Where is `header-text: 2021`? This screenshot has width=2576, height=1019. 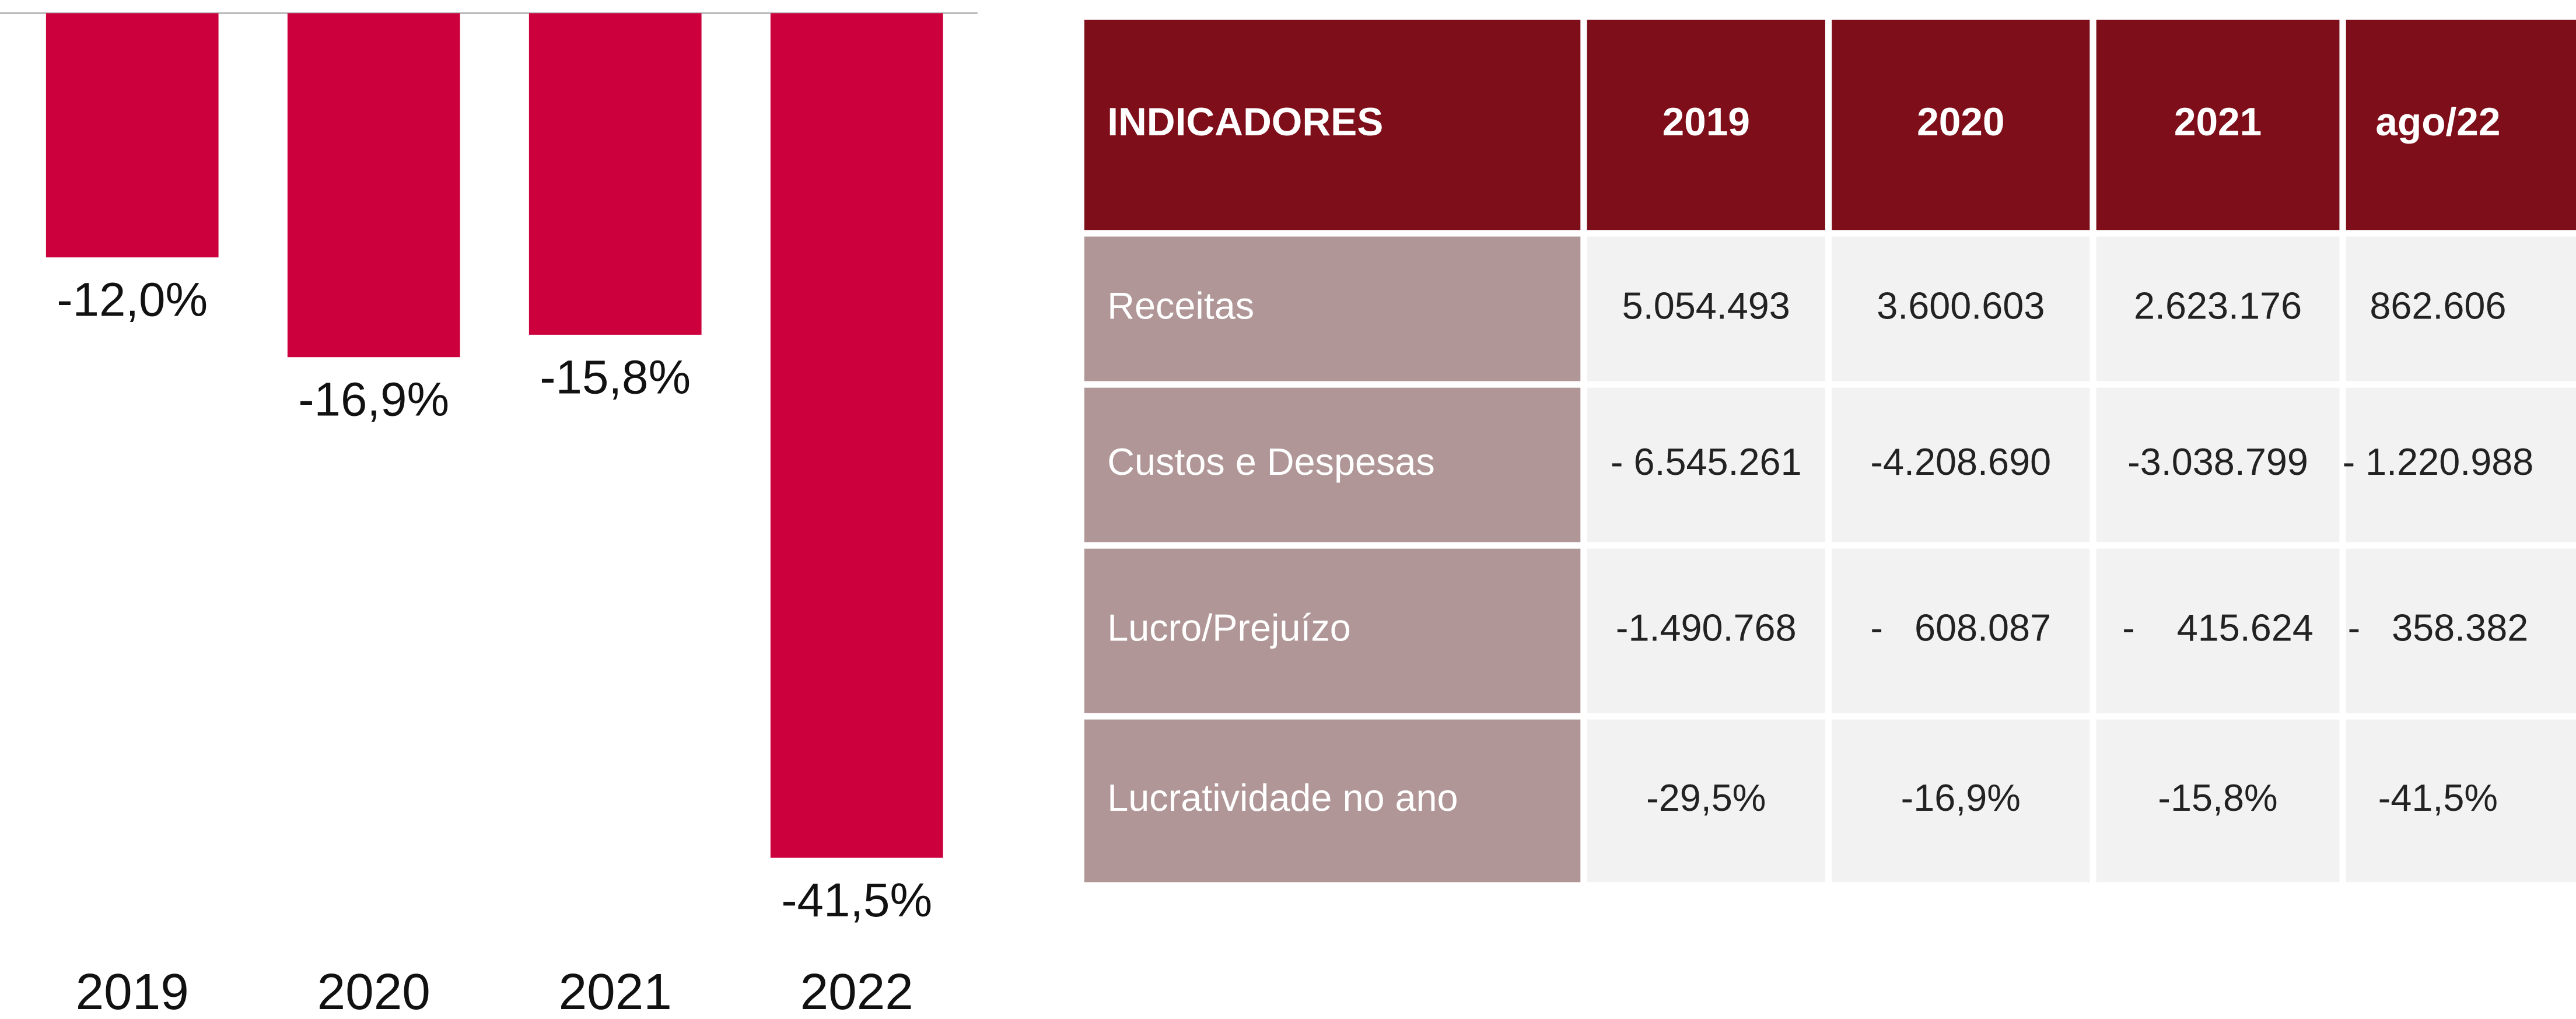 header-text: 2021 is located at coordinates (2218, 122).